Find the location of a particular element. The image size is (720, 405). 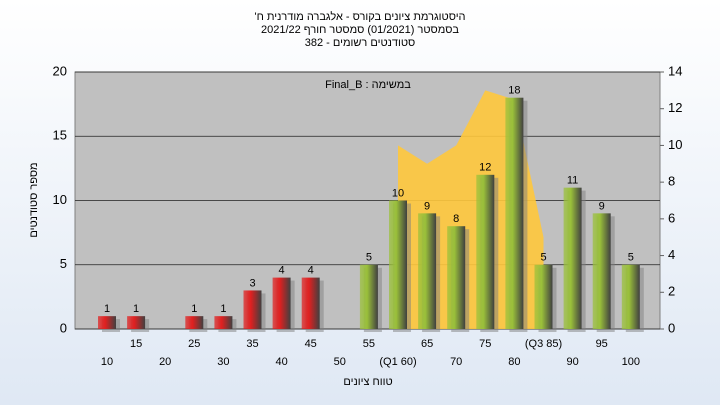

y-tick-label: 0 is located at coordinates (63, 327).